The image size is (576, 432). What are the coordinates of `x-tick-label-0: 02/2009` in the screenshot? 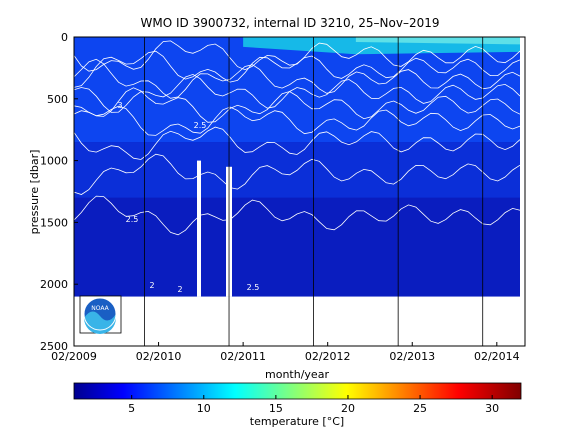 It's located at (74, 356).